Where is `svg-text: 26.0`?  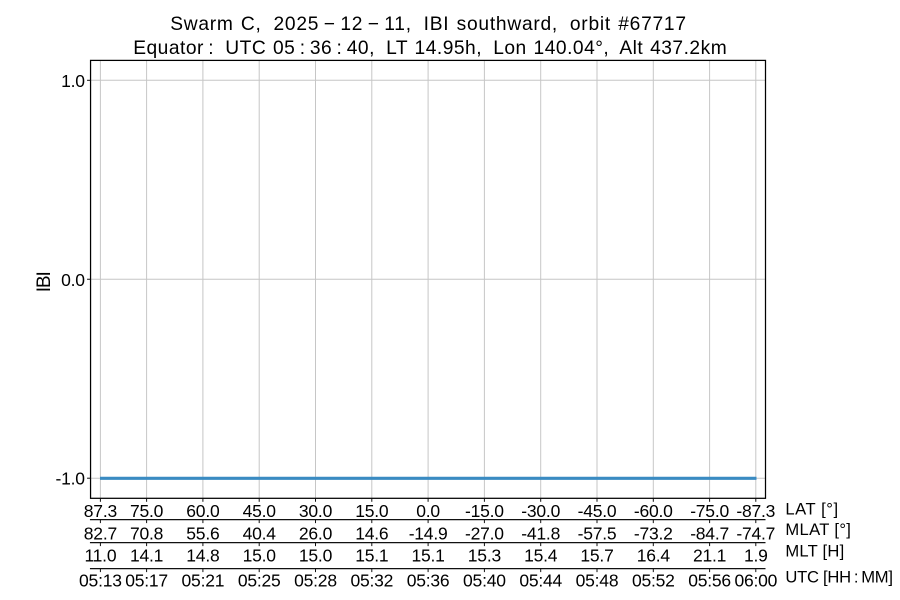 svg-text: 26.0 is located at coordinates (316, 533).